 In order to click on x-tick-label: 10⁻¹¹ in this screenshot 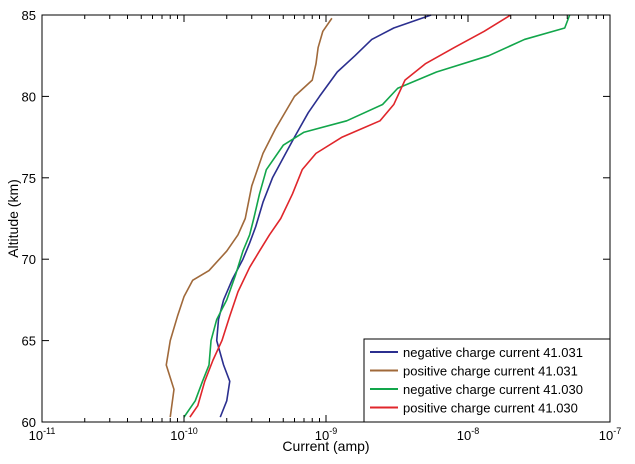, I will do `click(42, 434)`.